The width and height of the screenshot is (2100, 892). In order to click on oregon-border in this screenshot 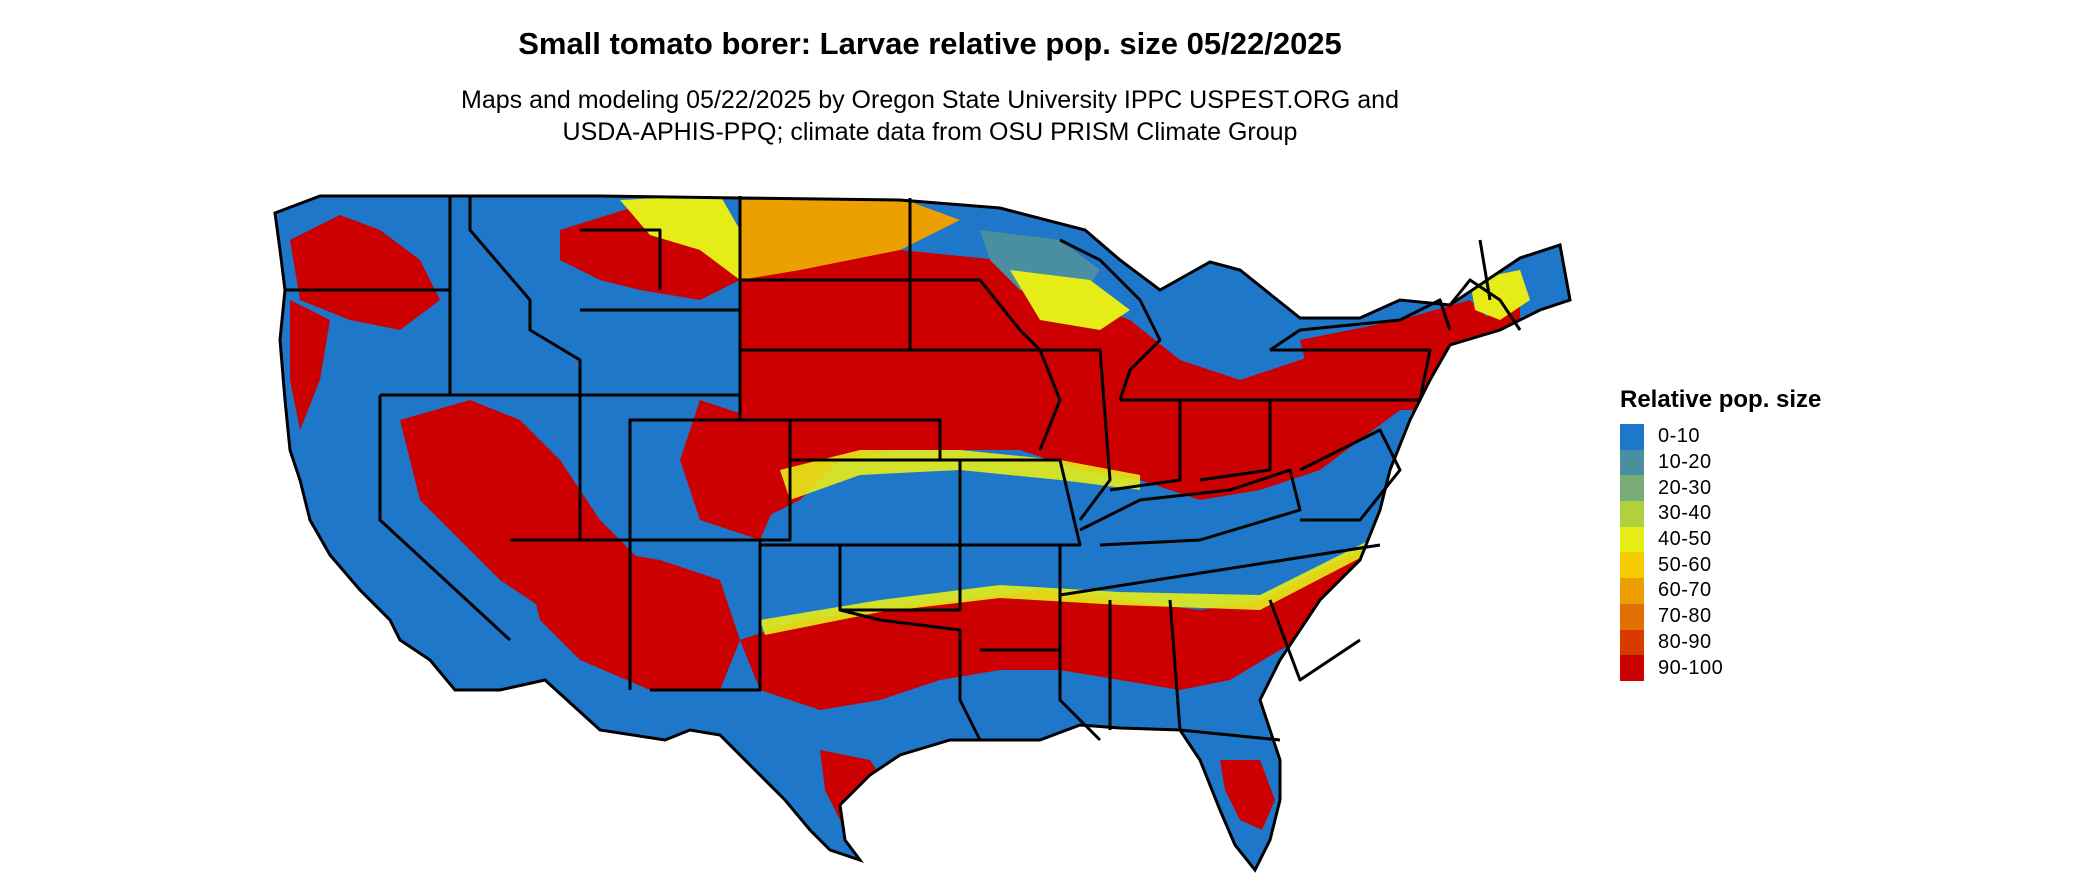, I will do `click(368, 342)`.